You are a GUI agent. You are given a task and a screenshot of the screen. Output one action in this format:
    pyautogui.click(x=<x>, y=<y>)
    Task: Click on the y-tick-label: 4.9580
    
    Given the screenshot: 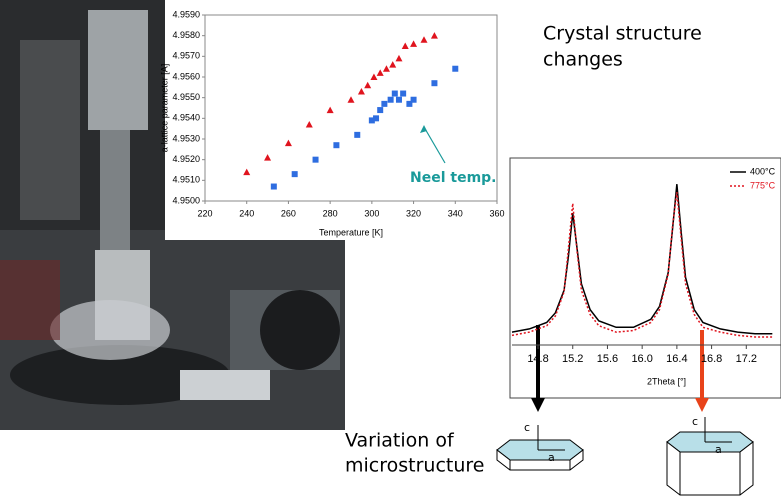 What is the action you would take?
    pyautogui.click(x=186, y=35)
    